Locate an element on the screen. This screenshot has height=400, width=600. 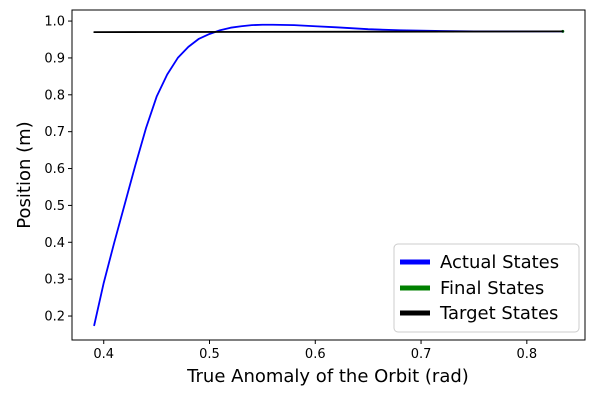
y-tick-label: 0.6 is located at coordinates (54, 169).